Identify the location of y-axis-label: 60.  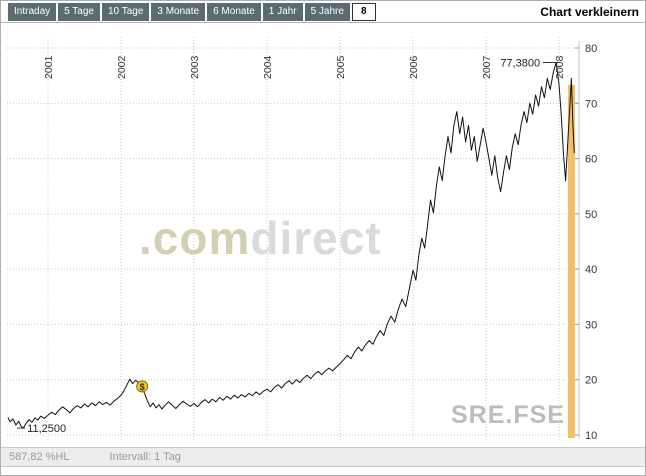
(591, 160).